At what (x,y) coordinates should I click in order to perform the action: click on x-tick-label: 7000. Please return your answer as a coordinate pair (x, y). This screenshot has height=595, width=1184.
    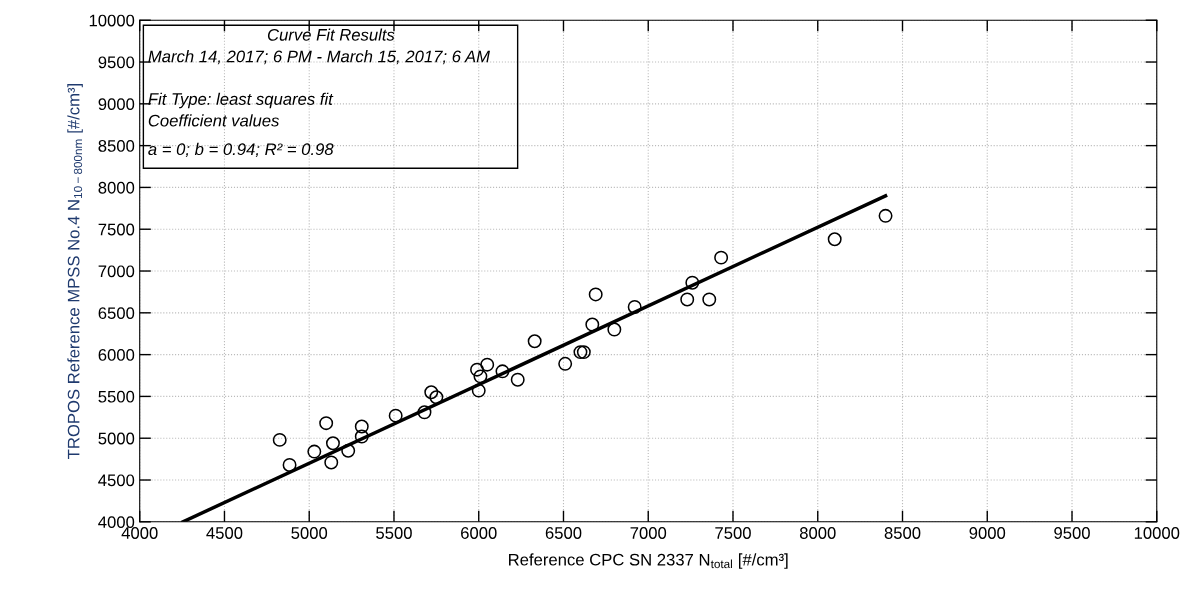
    Looking at the image, I should click on (648, 533).